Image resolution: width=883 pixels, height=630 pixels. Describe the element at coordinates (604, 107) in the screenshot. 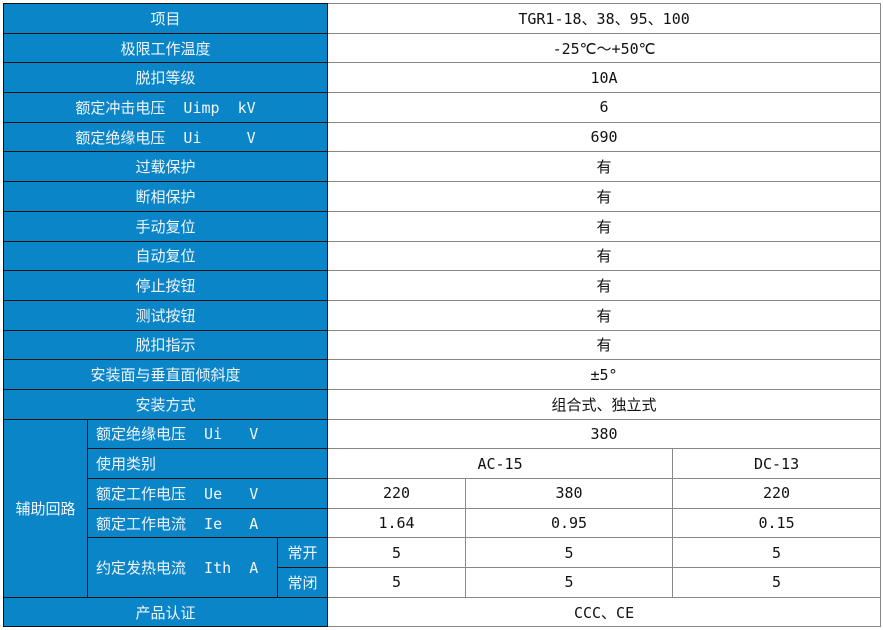

I see `cell: 6` at that location.